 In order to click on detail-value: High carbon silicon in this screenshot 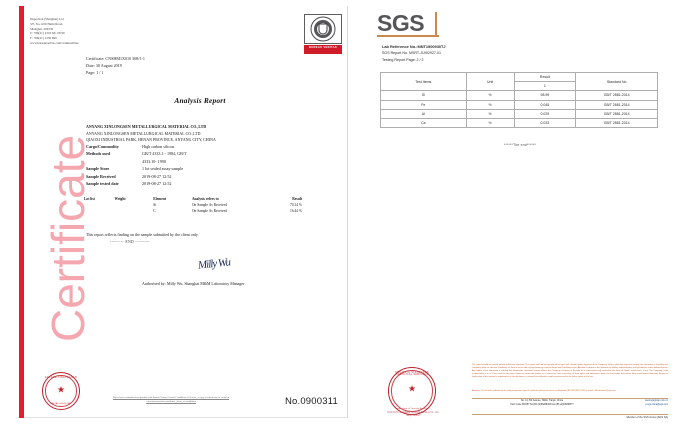, I will do `click(158, 146)`.